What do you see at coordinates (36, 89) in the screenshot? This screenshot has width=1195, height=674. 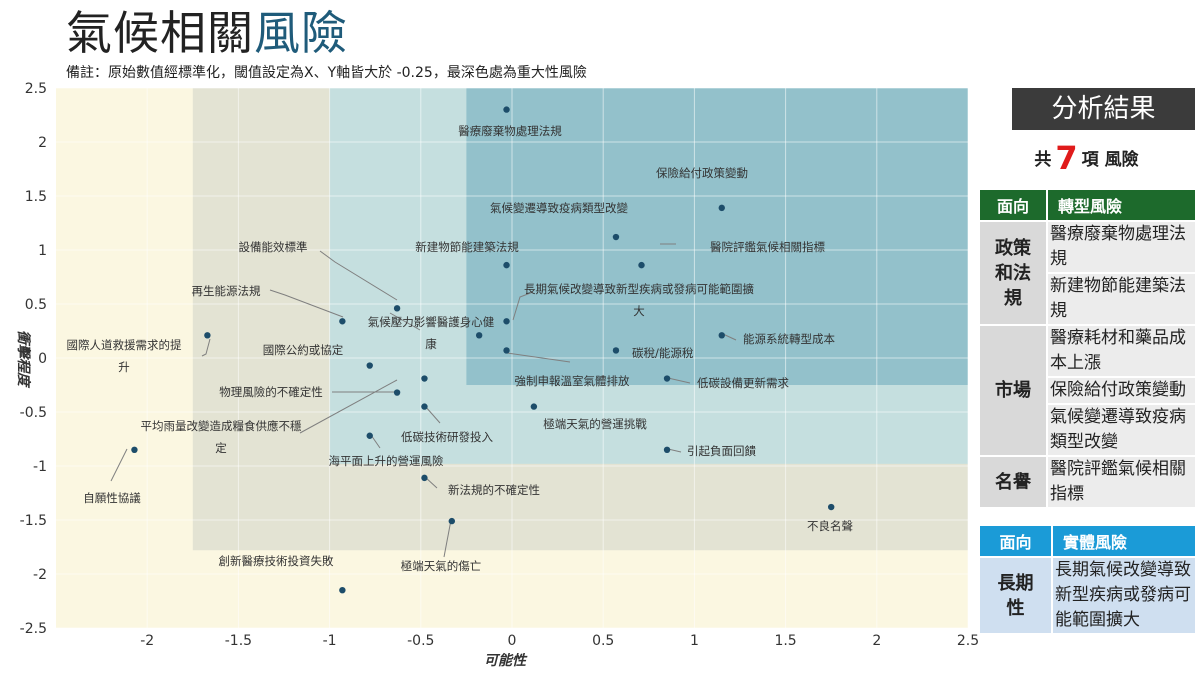 I see `y-tick-label: 2.5` at bounding box center [36, 89].